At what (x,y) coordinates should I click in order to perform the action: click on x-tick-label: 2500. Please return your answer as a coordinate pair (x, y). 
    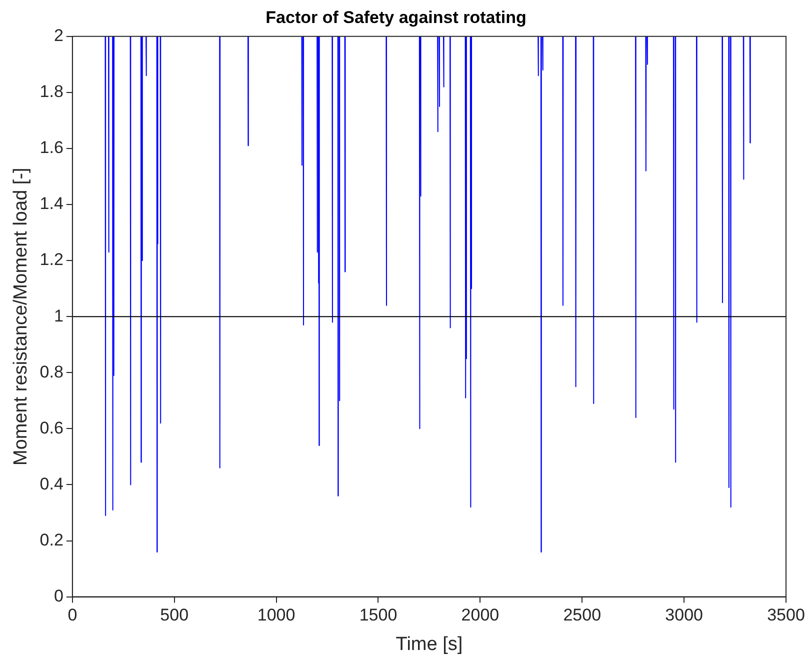
    Looking at the image, I should click on (582, 615).